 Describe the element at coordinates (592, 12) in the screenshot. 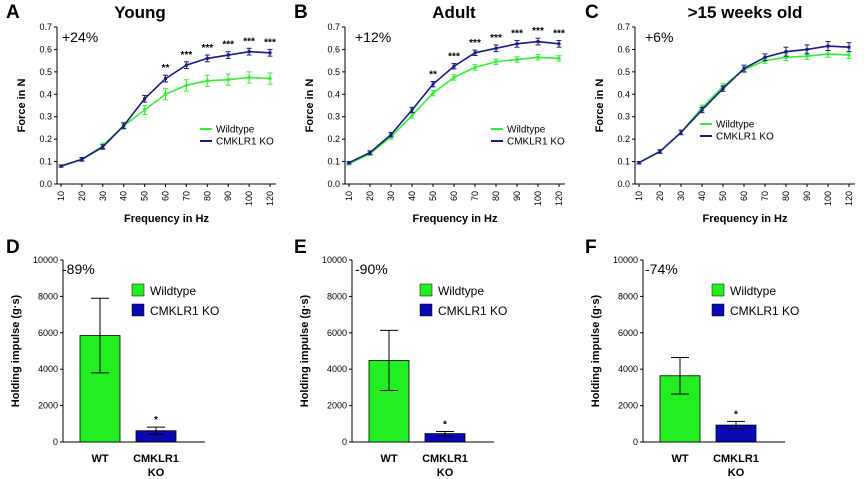

I see `panel-letter: C` at that location.